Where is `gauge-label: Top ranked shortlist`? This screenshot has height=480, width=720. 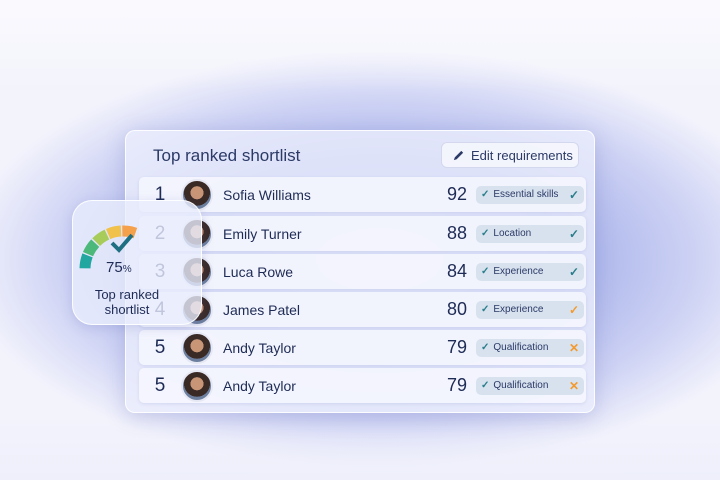
gauge-label: Top ranked shortlist is located at coordinates (127, 302).